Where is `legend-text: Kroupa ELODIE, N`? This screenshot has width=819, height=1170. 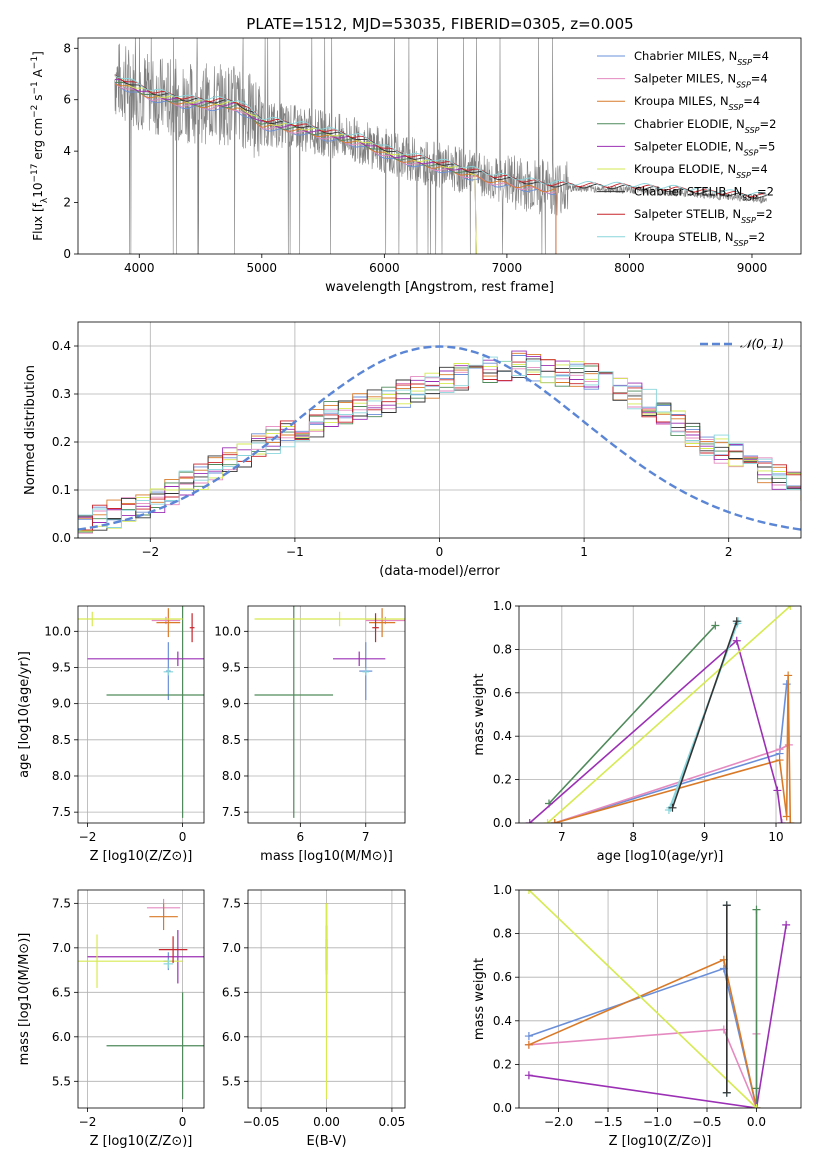
legend-text: Kroupa ELODIE, N is located at coordinates (685, 169).